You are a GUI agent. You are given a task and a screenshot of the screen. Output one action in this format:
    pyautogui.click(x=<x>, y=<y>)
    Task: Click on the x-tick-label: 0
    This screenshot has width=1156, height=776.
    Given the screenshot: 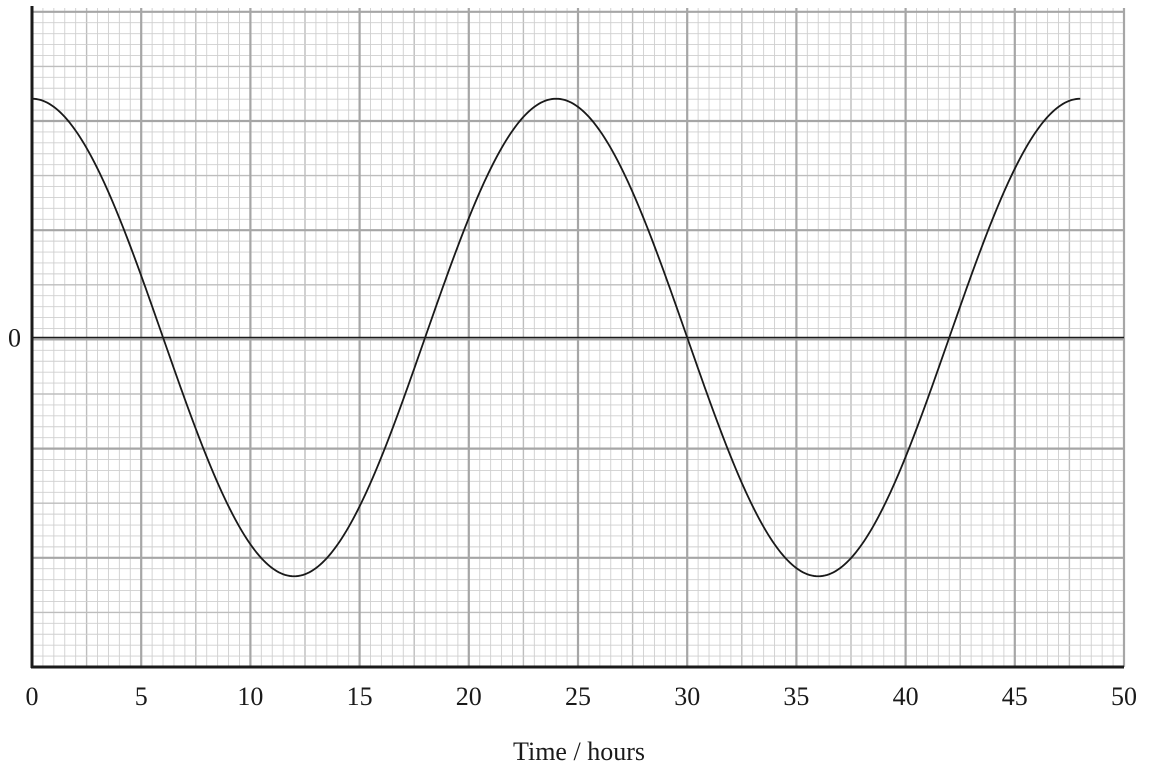 What is the action you would take?
    pyautogui.click(x=32, y=696)
    